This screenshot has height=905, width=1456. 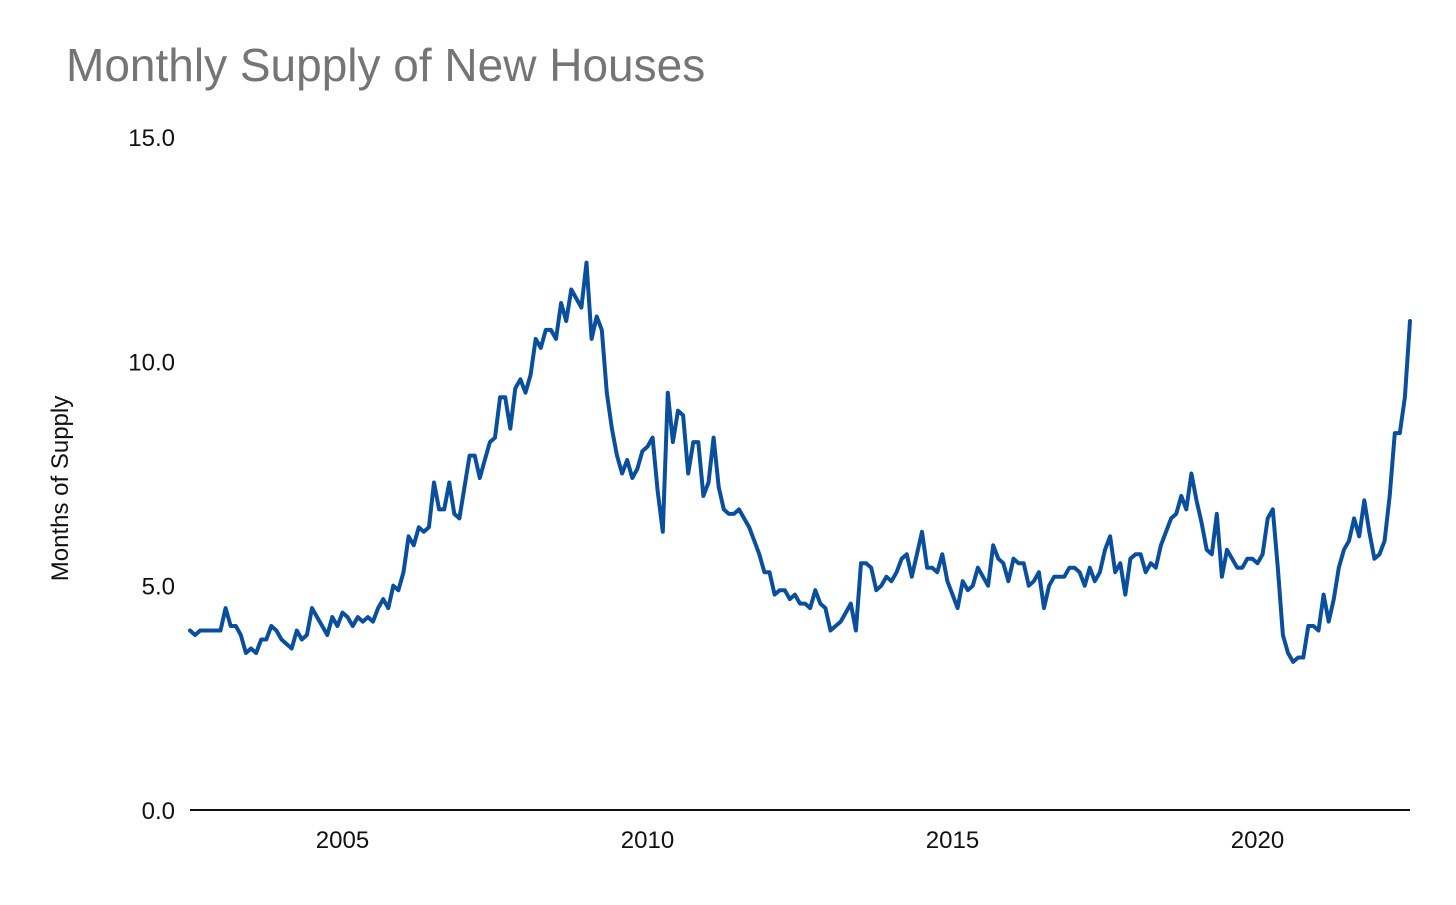 I want to click on y-tick-label: 10.0, so click(x=151, y=362).